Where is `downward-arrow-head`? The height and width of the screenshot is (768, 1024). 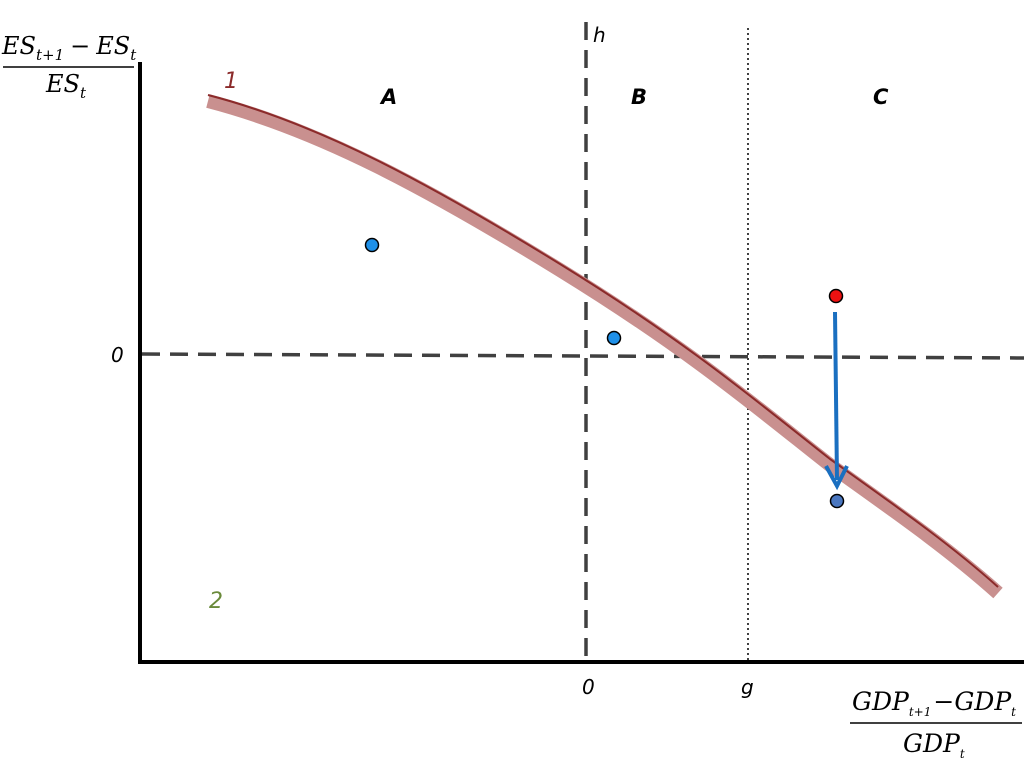
downward-arrow-head is located at coordinates (836, 478).